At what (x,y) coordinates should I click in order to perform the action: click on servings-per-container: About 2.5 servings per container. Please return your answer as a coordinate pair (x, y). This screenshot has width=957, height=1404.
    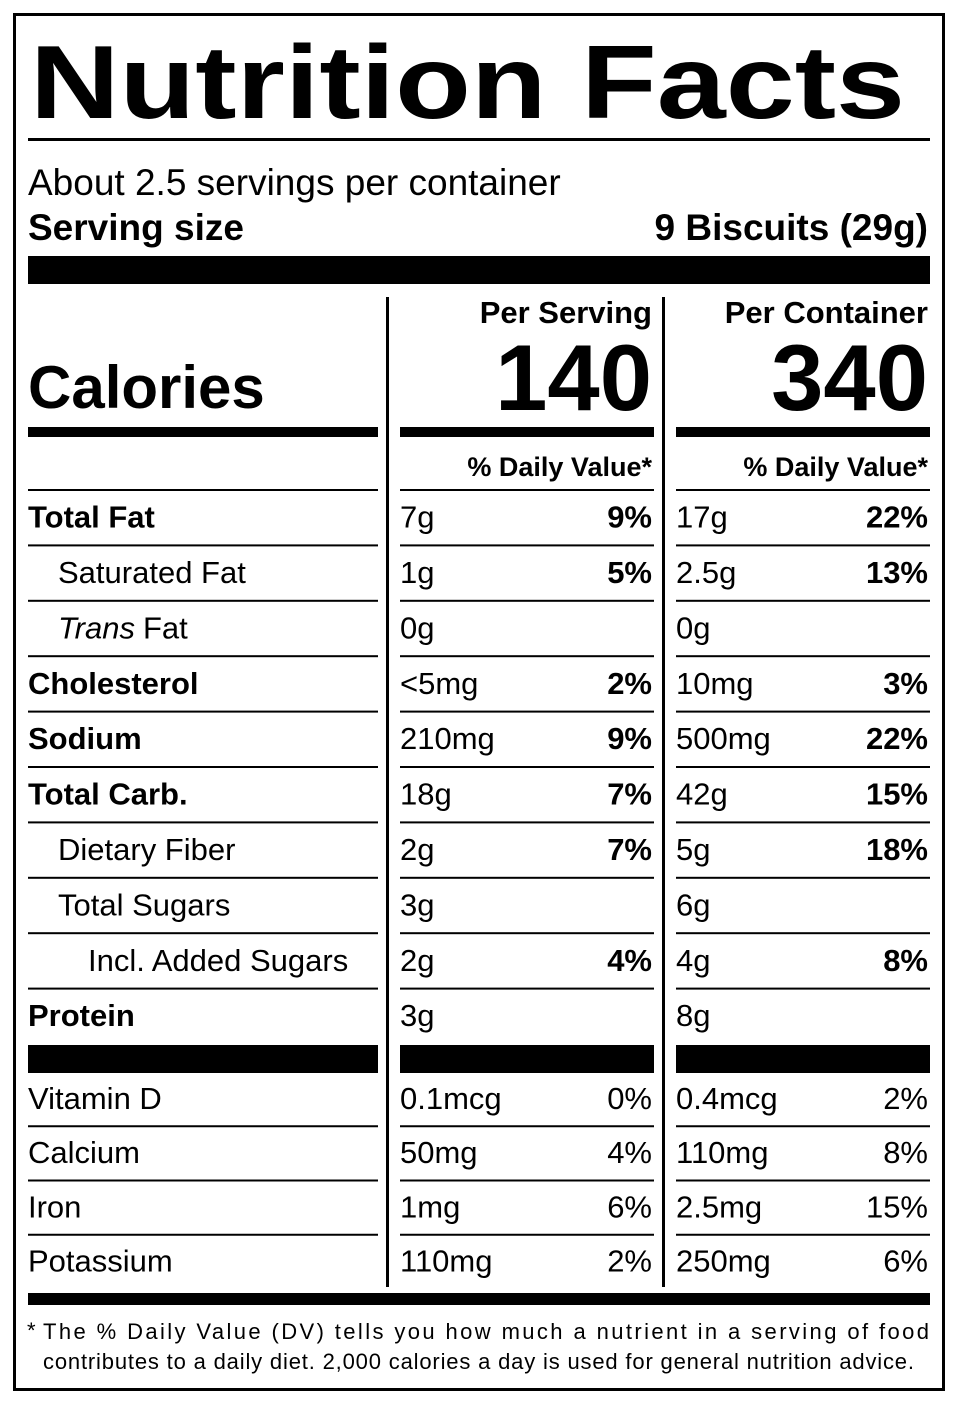
    Looking at the image, I should click on (294, 182).